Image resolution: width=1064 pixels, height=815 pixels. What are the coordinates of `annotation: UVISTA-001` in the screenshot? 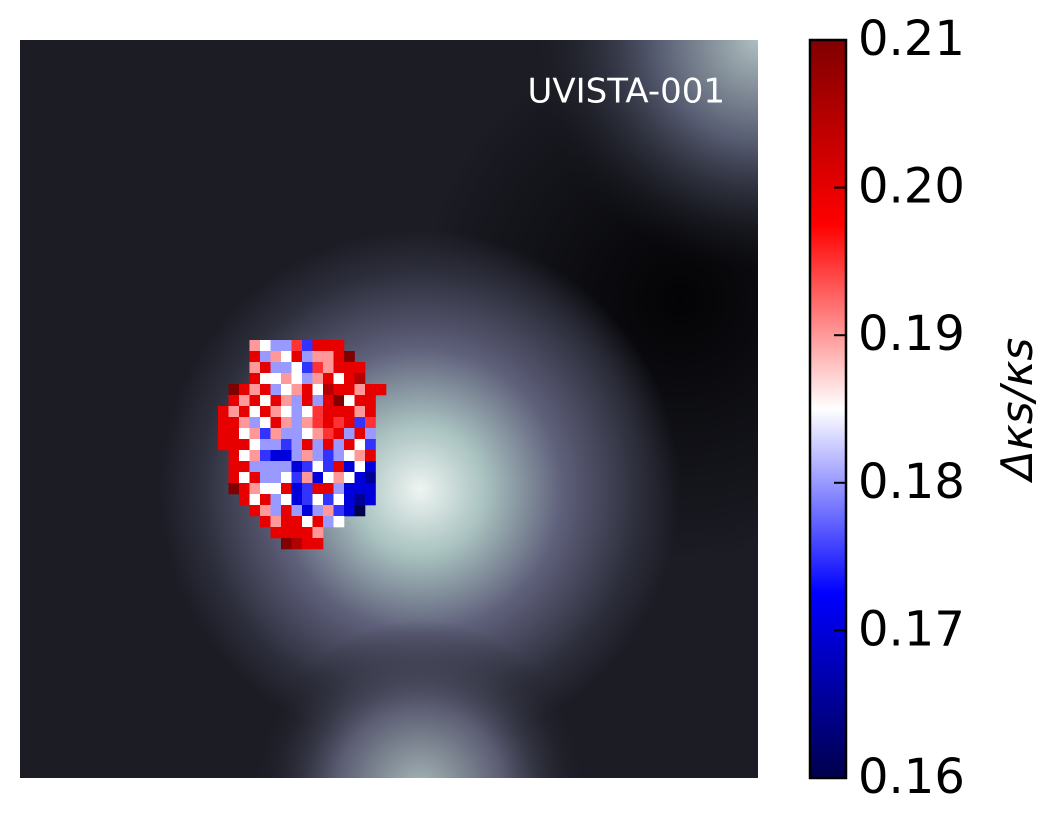 It's located at (626, 92).